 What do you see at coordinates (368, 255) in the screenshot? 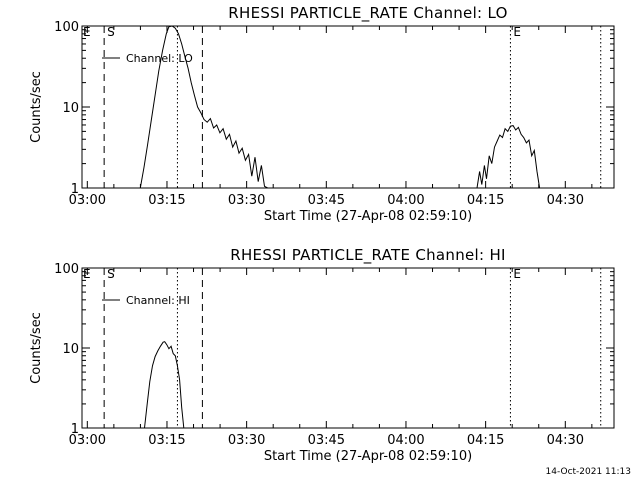
I see `plot-title: RHESSI PARTICLE_RATE Channel: HI` at bounding box center [368, 255].